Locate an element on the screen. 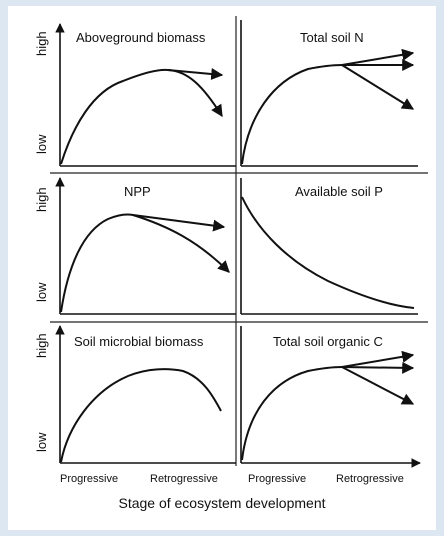  x-label-progressive-left: Progressive is located at coordinates (89, 479).